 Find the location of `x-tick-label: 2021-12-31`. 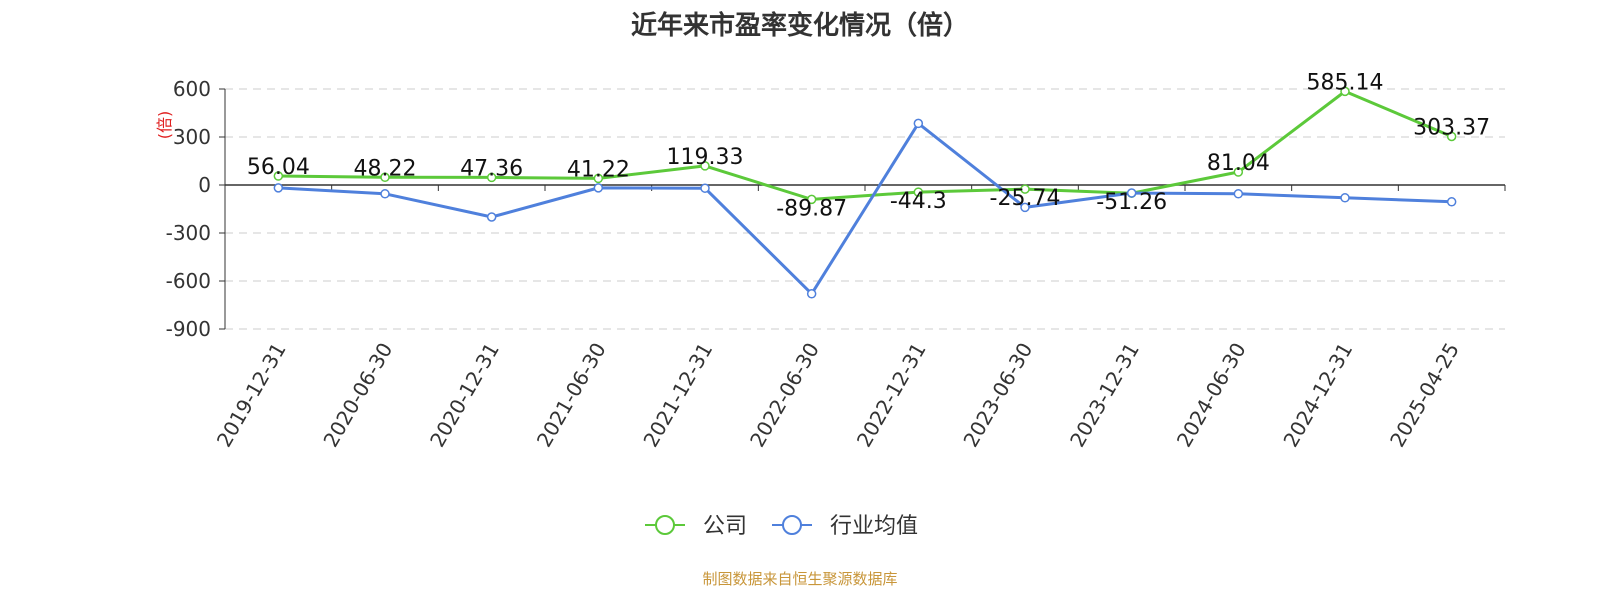

x-tick-label: 2021-12-31 is located at coordinates (677, 395).